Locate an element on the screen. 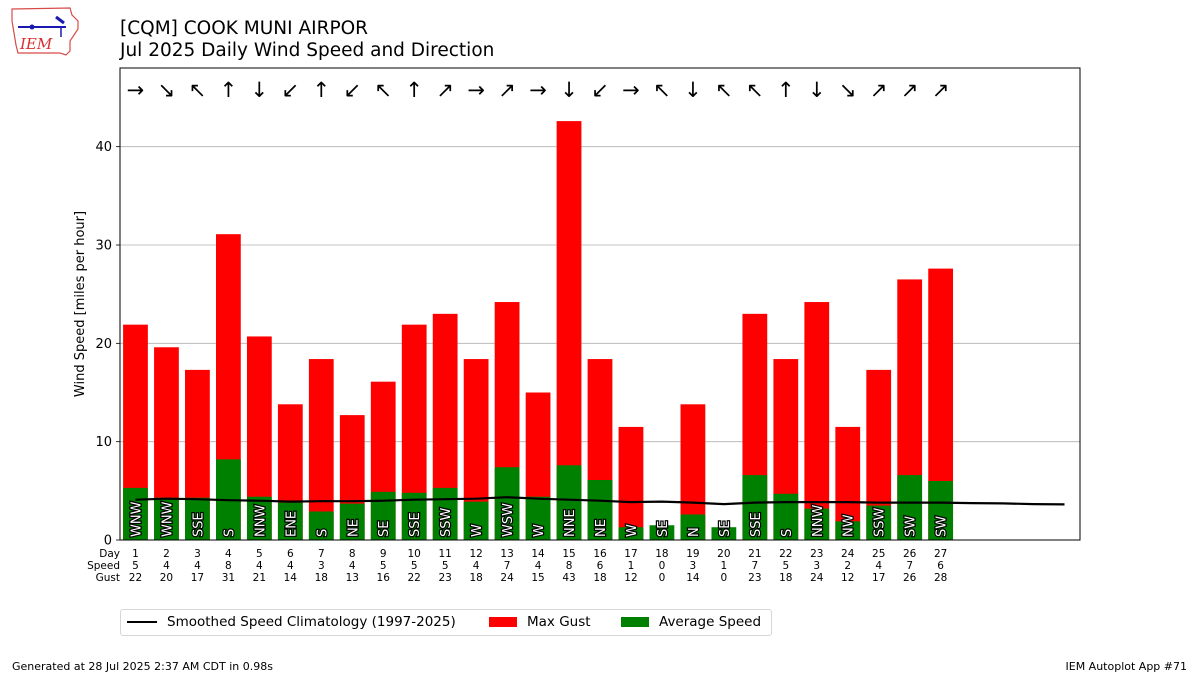  wind-direction-arrow: ↘ is located at coordinates (848, 90).